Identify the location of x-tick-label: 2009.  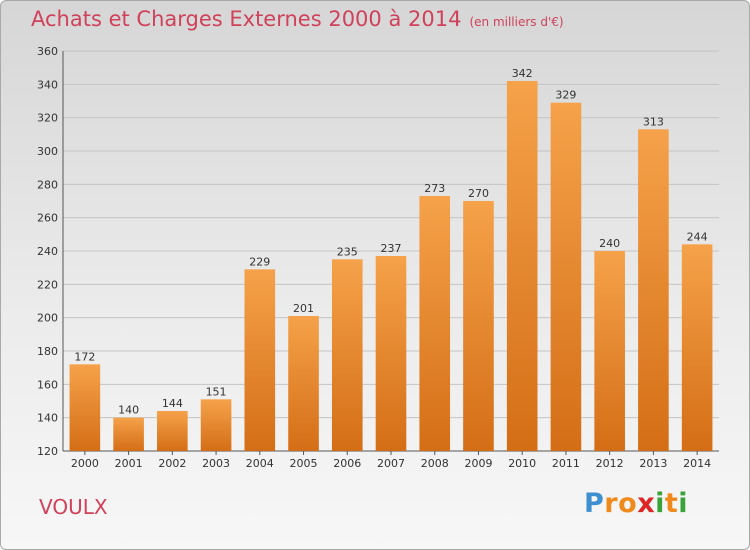
(478, 463).